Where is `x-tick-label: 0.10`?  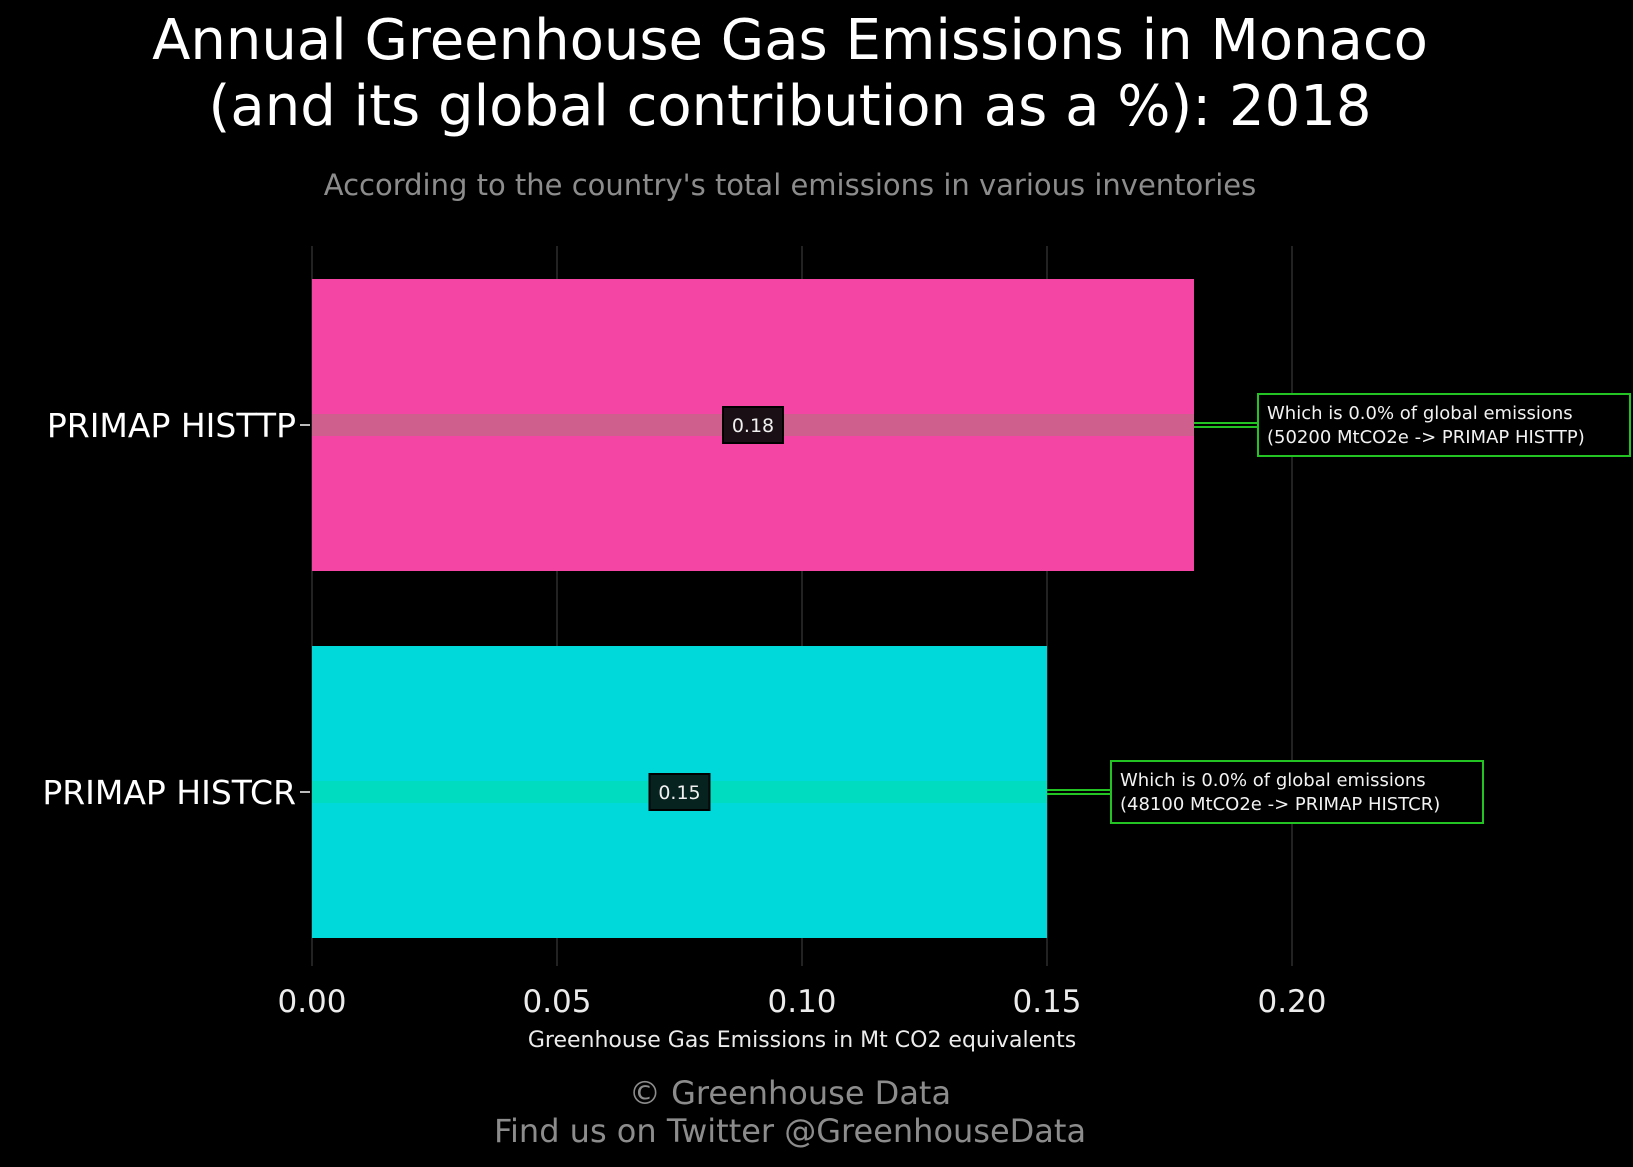 x-tick-label: 0.10 is located at coordinates (801, 1002).